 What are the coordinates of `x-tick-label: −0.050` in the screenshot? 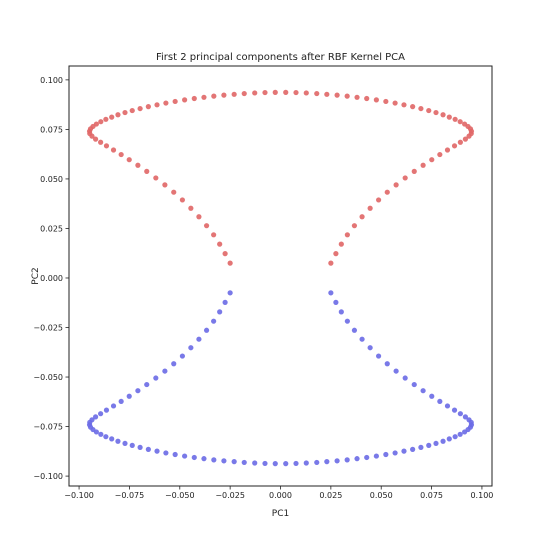 It's located at (180, 495).